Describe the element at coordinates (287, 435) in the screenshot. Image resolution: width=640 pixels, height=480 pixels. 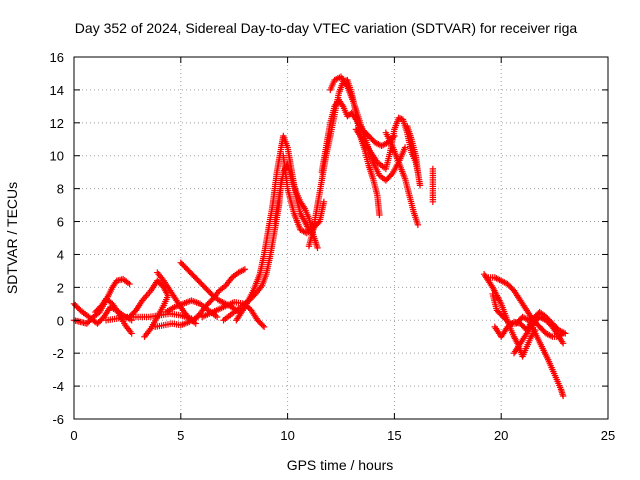
I see `x-tick-label: 10` at that location.